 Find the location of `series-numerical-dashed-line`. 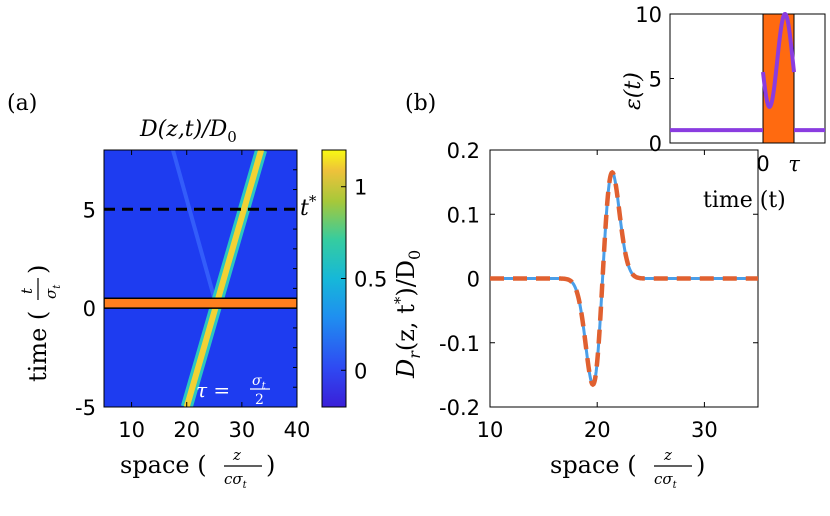

series-numerical-dashed-line is located at coordinates (624, 278).